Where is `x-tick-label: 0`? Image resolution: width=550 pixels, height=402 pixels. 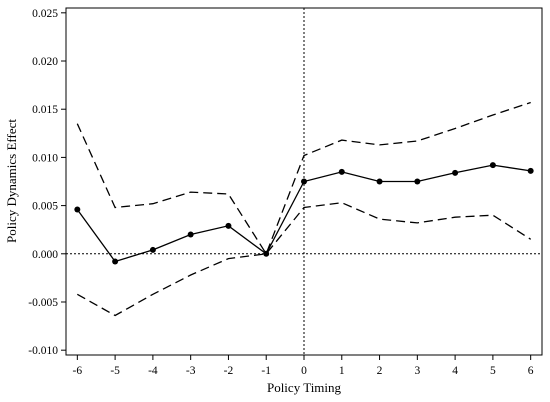 x-tick-label: 0 is located at coordinates (304, 371).